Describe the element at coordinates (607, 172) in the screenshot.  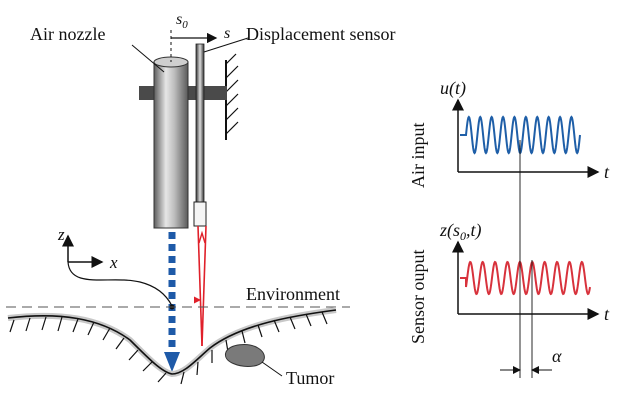
I see `top-plot-t-label: t` at that location.